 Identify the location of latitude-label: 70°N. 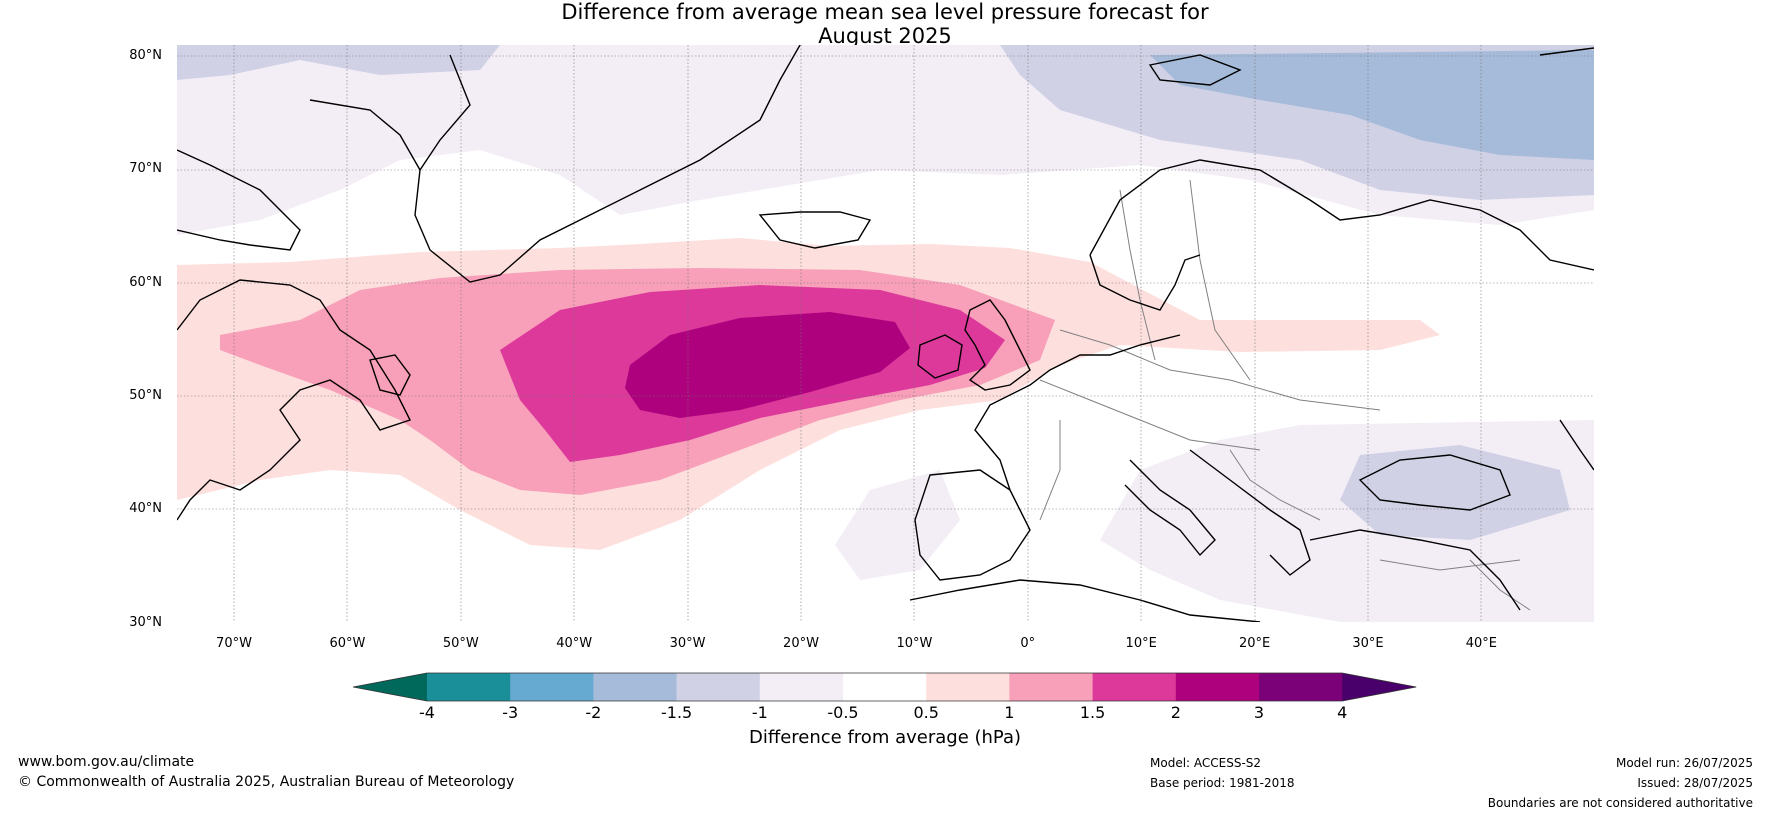
(145, 169).